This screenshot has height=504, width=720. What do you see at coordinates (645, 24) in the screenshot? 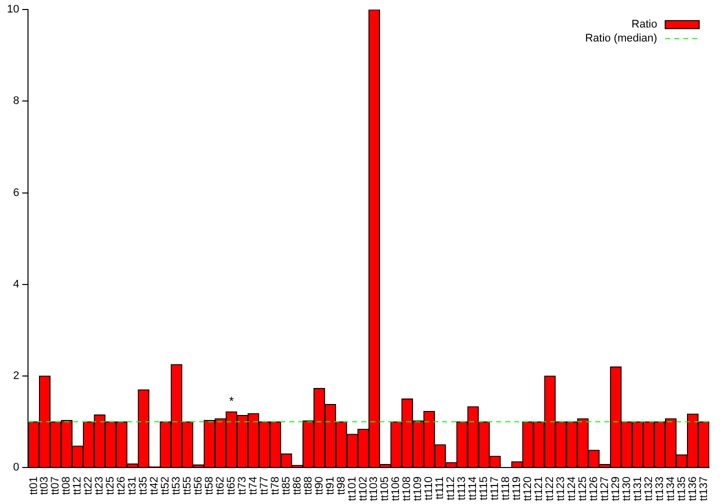
I see `legend-label: Ratio` at bounding box center [645, 24].